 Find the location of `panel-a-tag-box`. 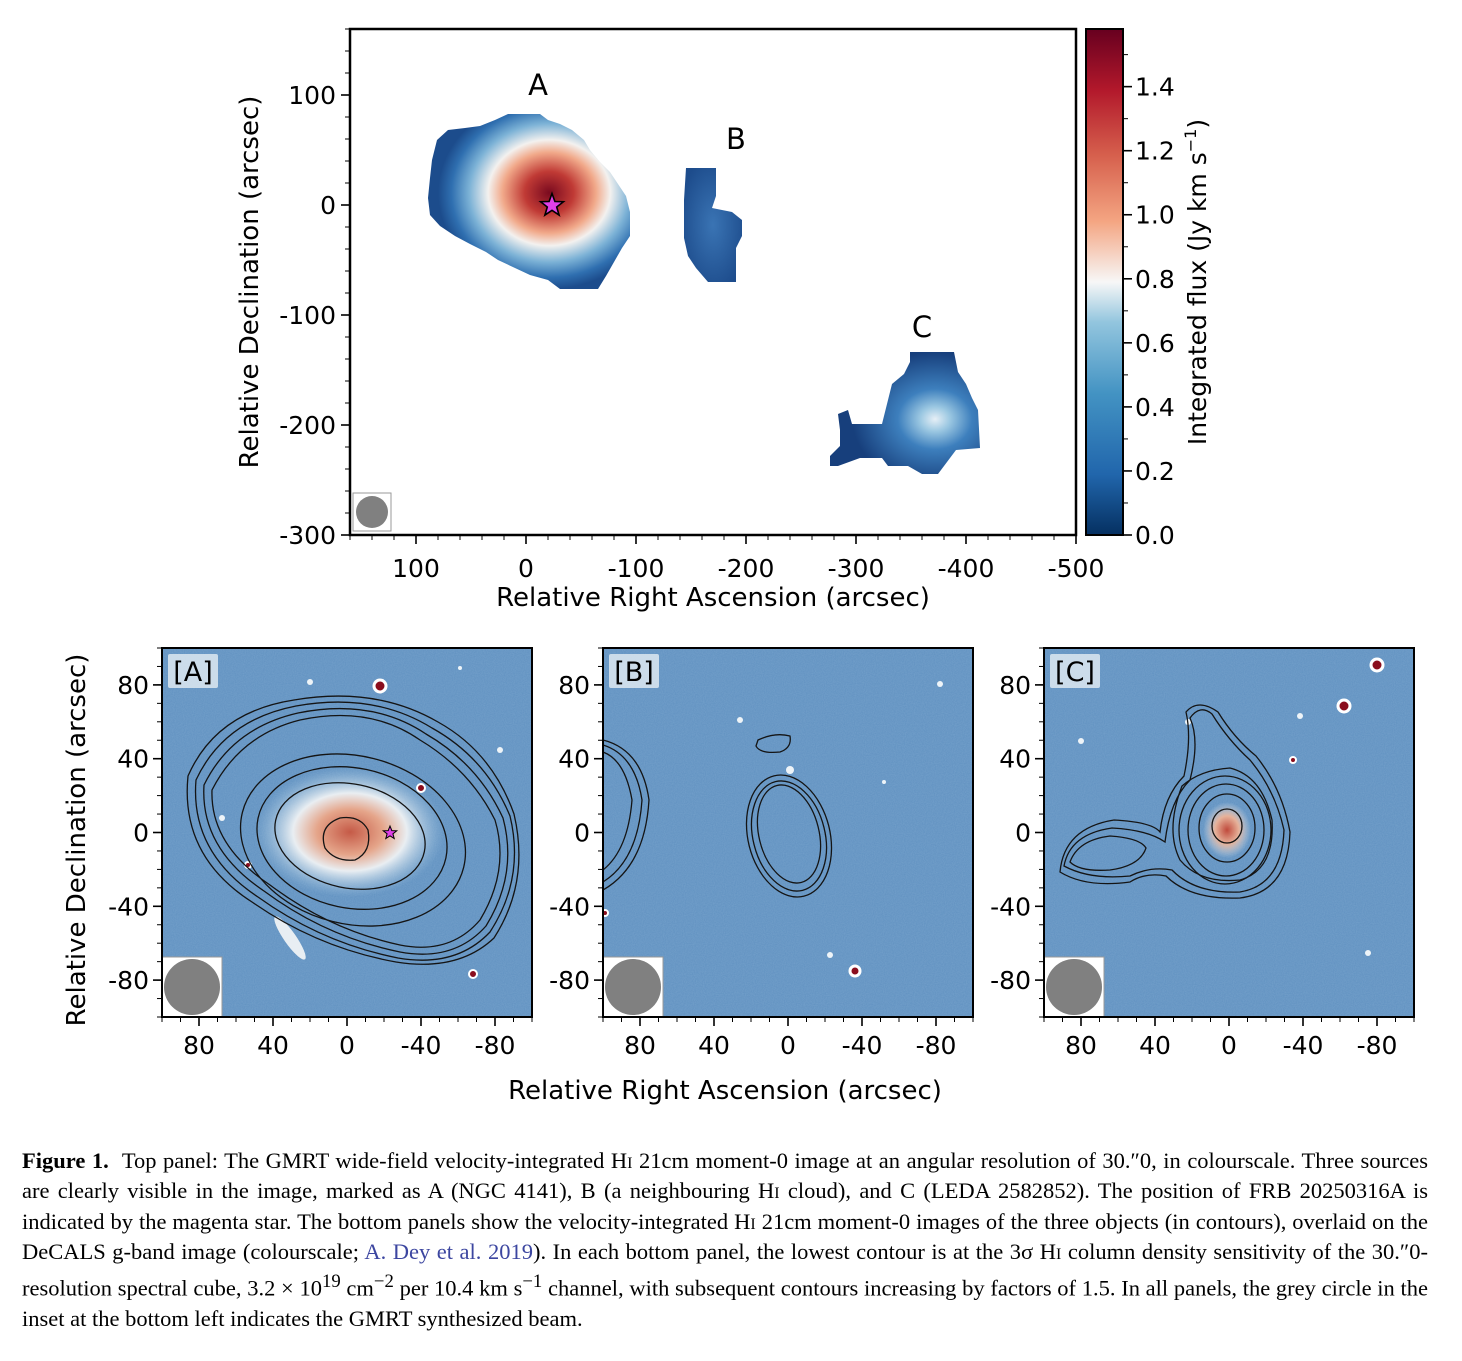

panel-a-tag-box is located at coordinates (193, 671).